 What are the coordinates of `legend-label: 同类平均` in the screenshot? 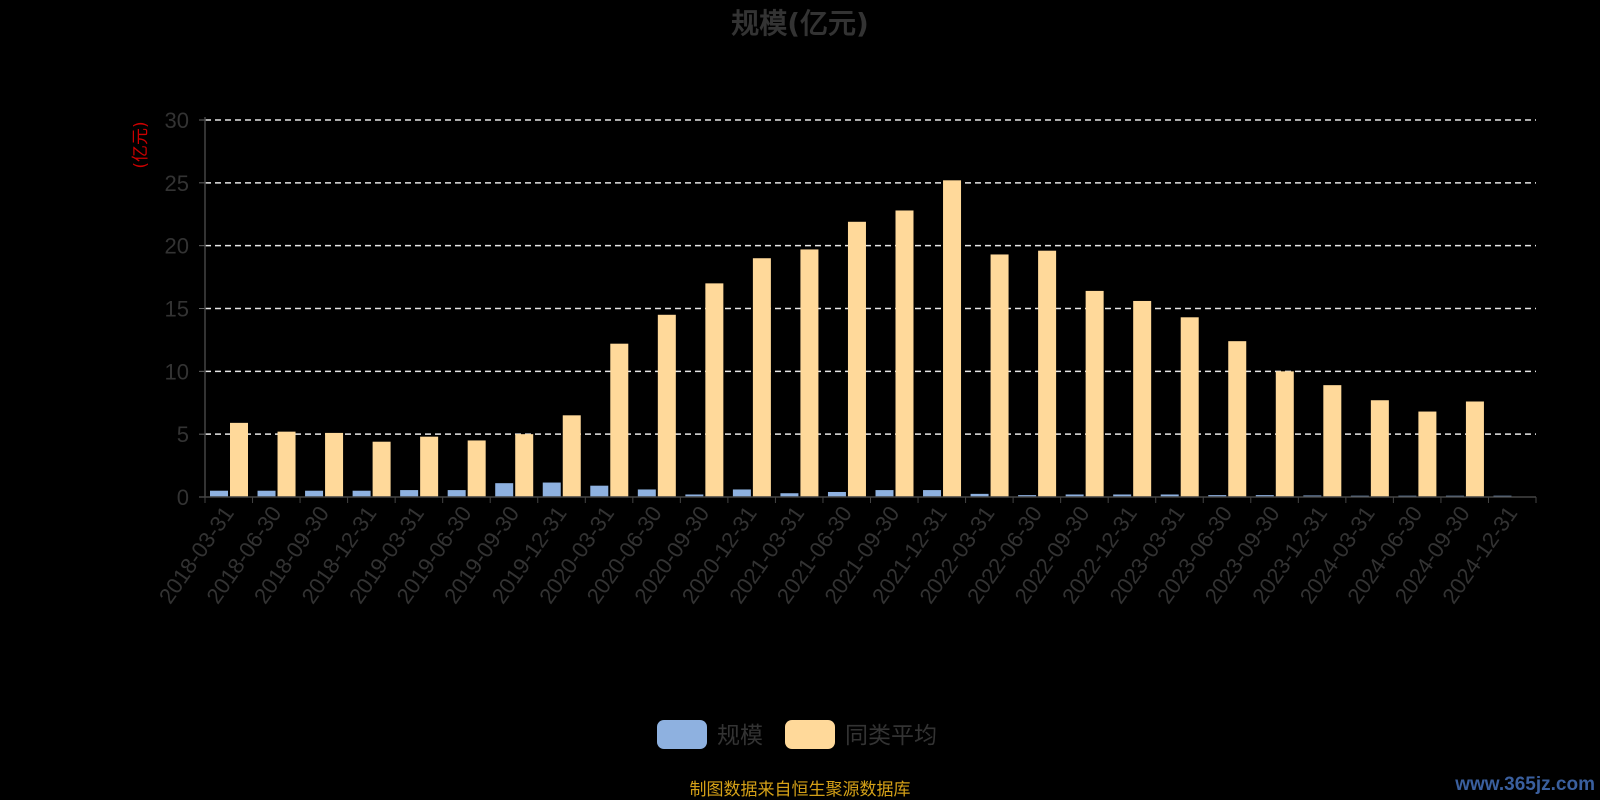 It's located at (891, 736).